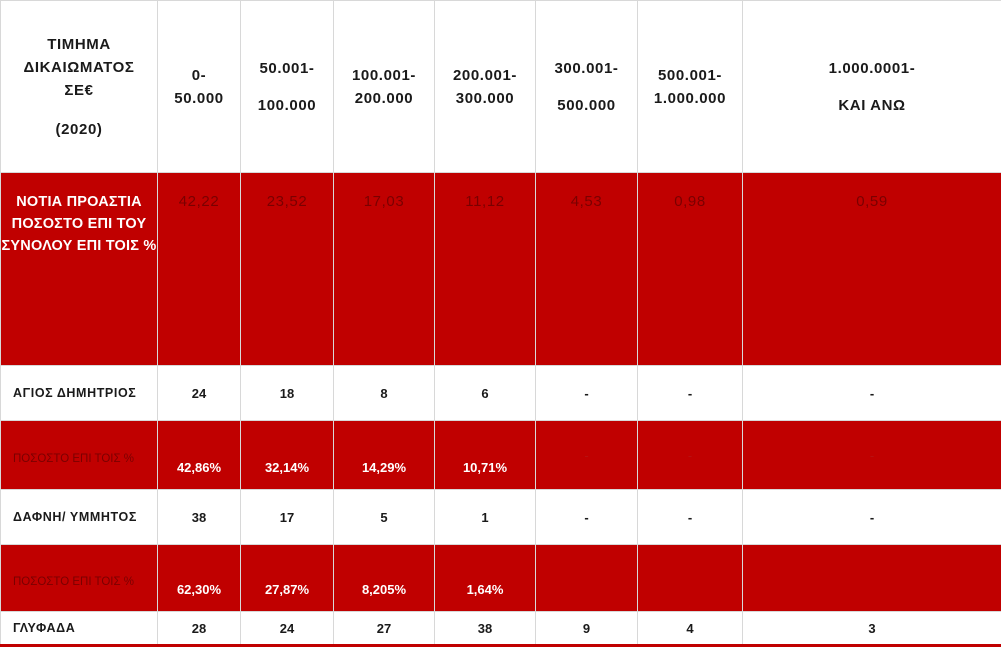  I want to click on header-range-3: 100.001- 200.000, so click(384, 87).